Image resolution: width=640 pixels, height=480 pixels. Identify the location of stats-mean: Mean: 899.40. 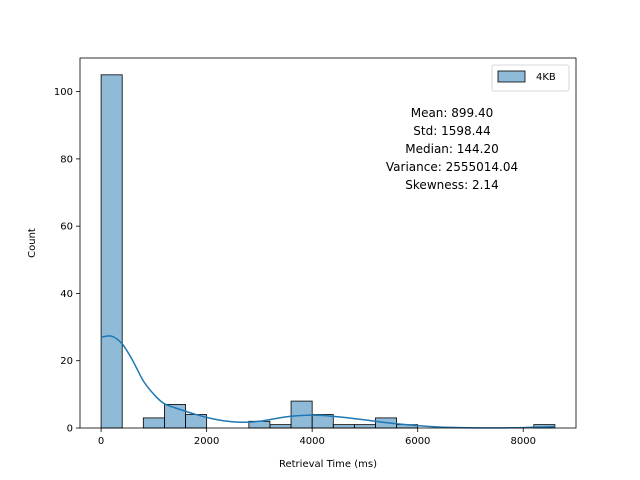
(452, 113).